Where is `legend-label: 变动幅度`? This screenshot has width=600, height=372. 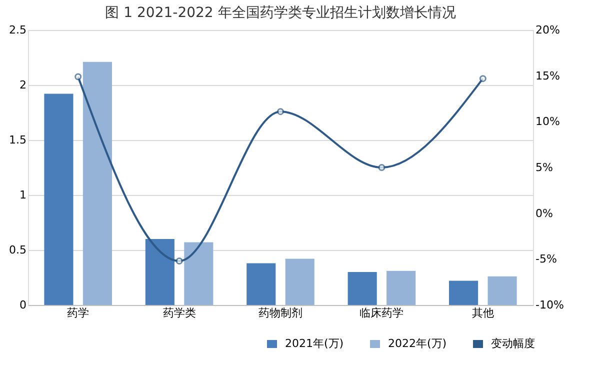 legend-label: 变动幅度 is located at coordinates (513, 343).